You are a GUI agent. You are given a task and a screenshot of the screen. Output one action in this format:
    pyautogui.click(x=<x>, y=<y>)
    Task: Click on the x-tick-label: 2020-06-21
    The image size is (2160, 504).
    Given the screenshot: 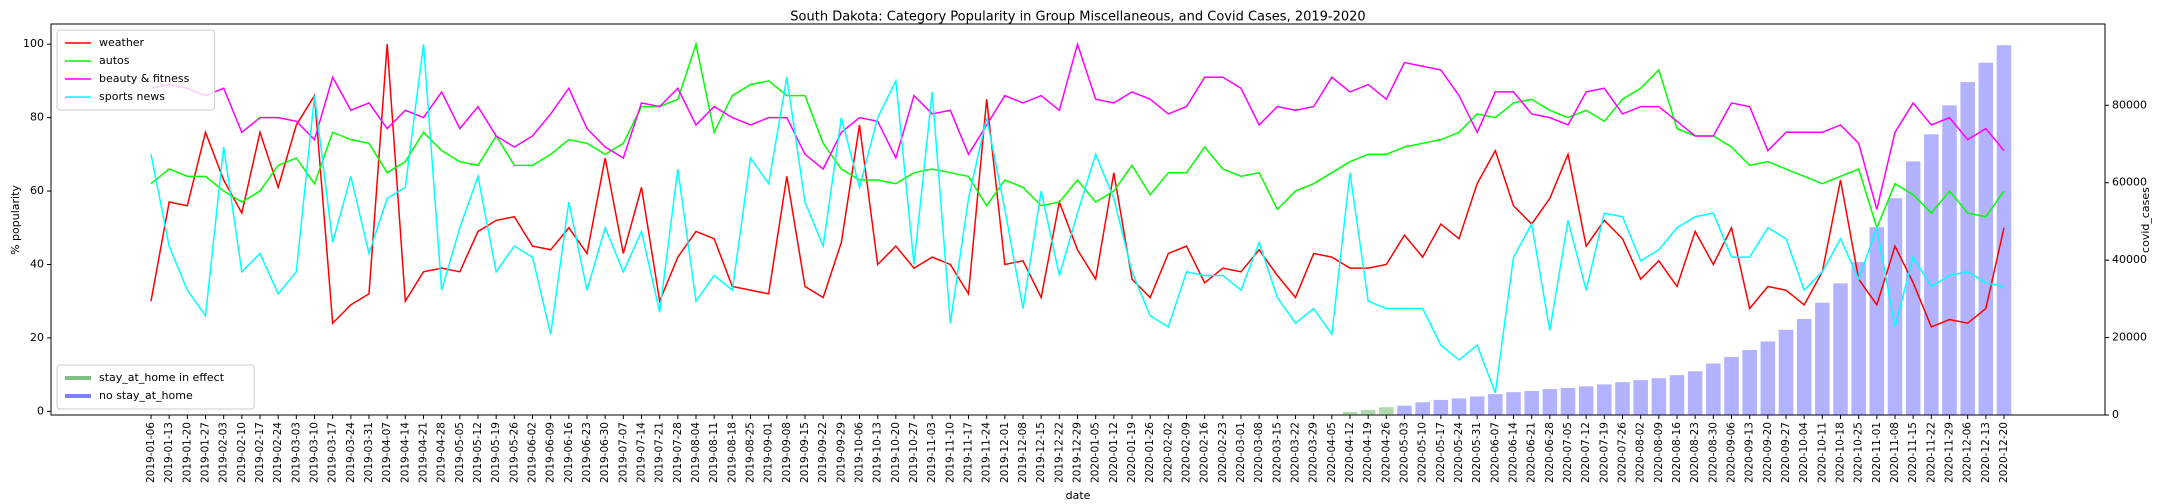 What is the action you would take?
    pyautogui.click(x=1532, y=452)
    